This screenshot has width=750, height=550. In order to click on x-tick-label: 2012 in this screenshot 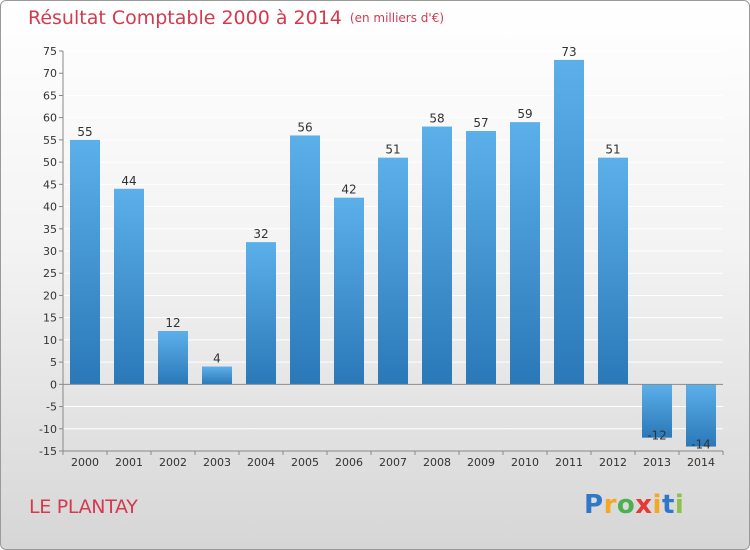, I will do `click(613, 462)`.